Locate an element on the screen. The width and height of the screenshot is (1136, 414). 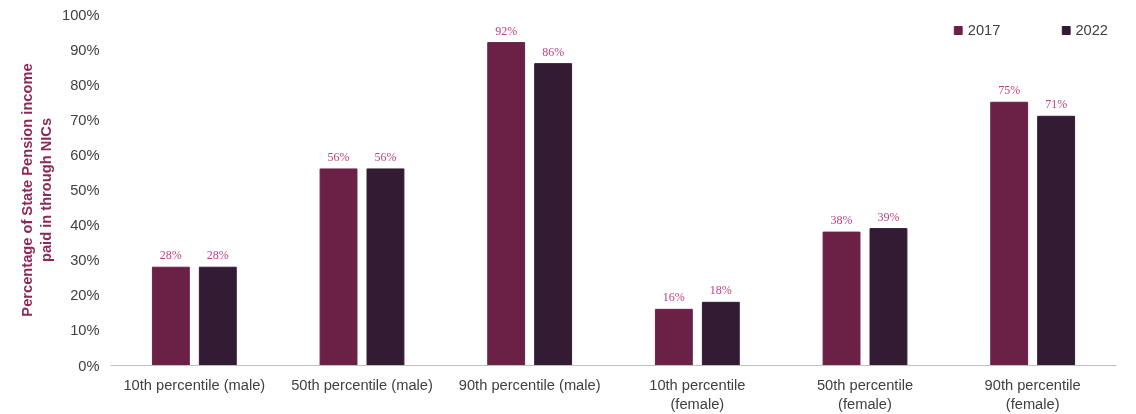
data-label: 39% is located at coordinates (888, 216).